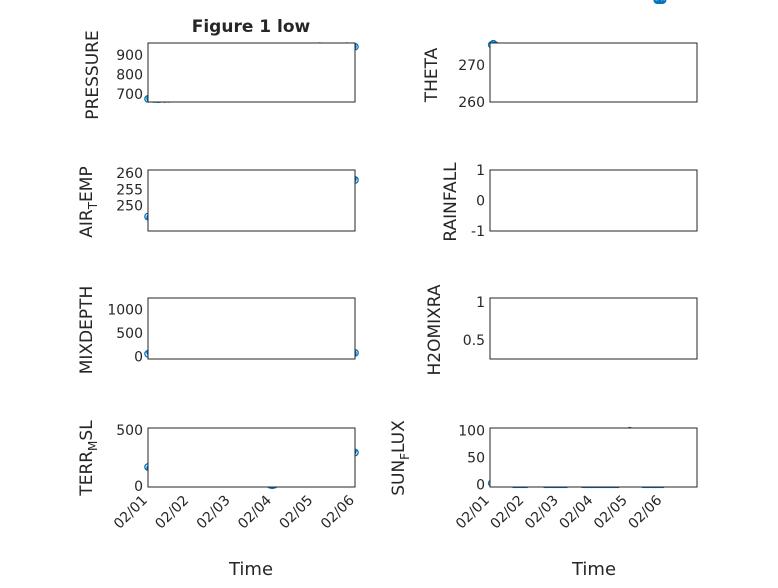 This screenshot has height=588, width=778. What do you see at coordinates (88, 201) in the screenshot?
I see `air-temp-ylabel: AIRTEMP` at bounding box center [88, 201].